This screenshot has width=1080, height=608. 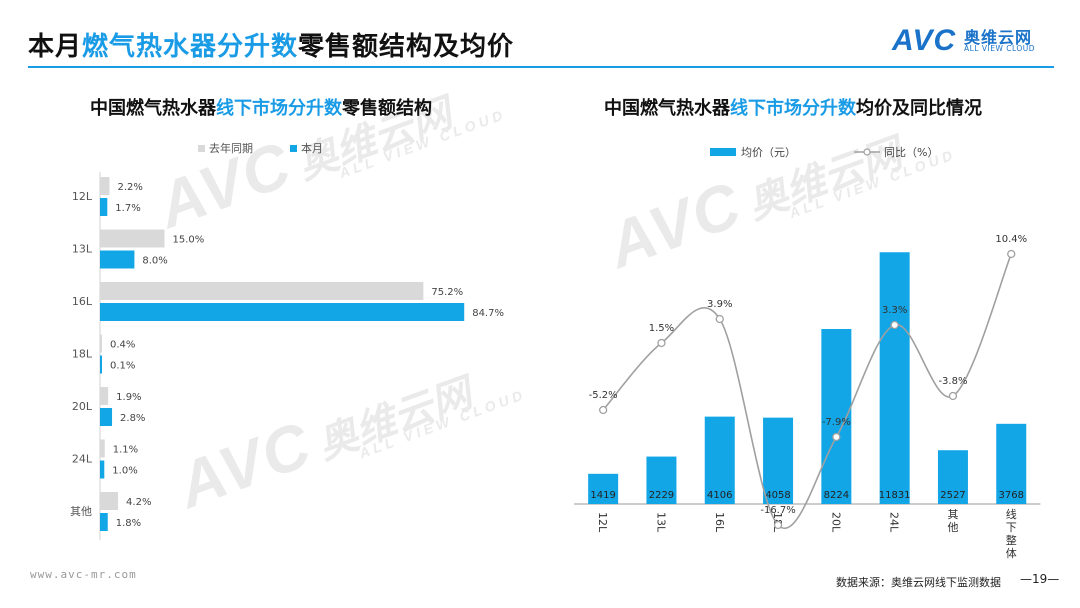 I want to click on legend-label: 均价（元）, so click(x=768, y=152).